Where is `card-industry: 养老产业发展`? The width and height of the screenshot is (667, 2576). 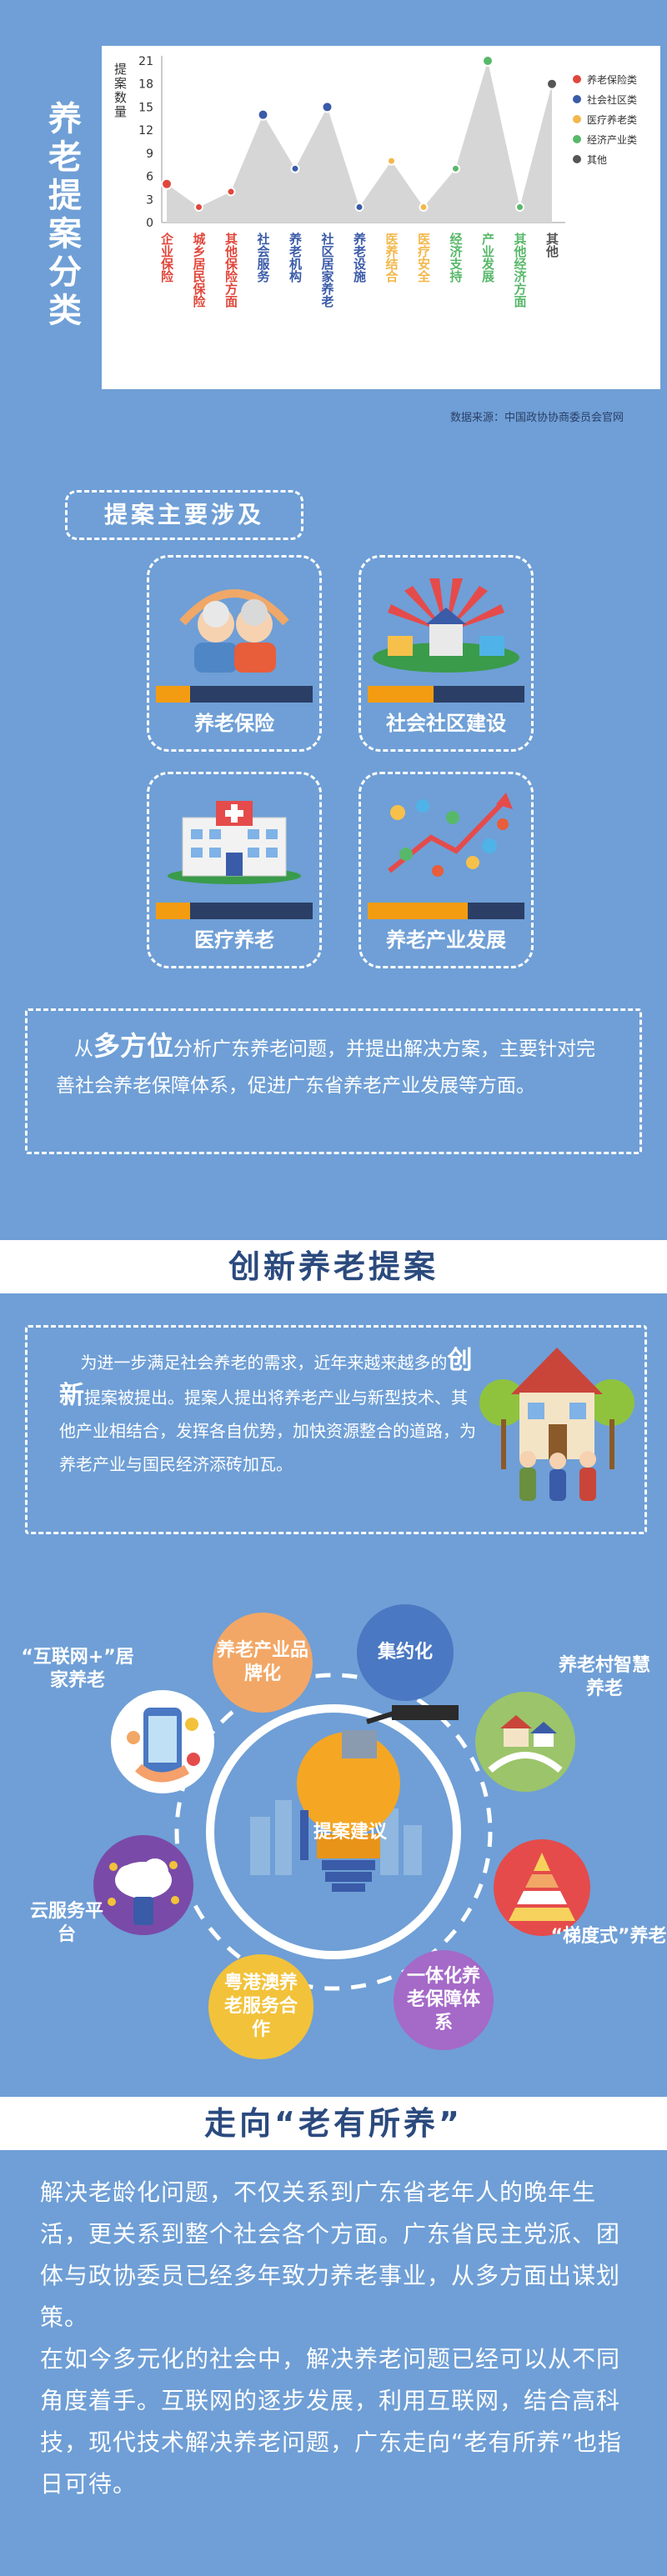 card-industry: 养老产业发展 is located at coordinates (446, 870).